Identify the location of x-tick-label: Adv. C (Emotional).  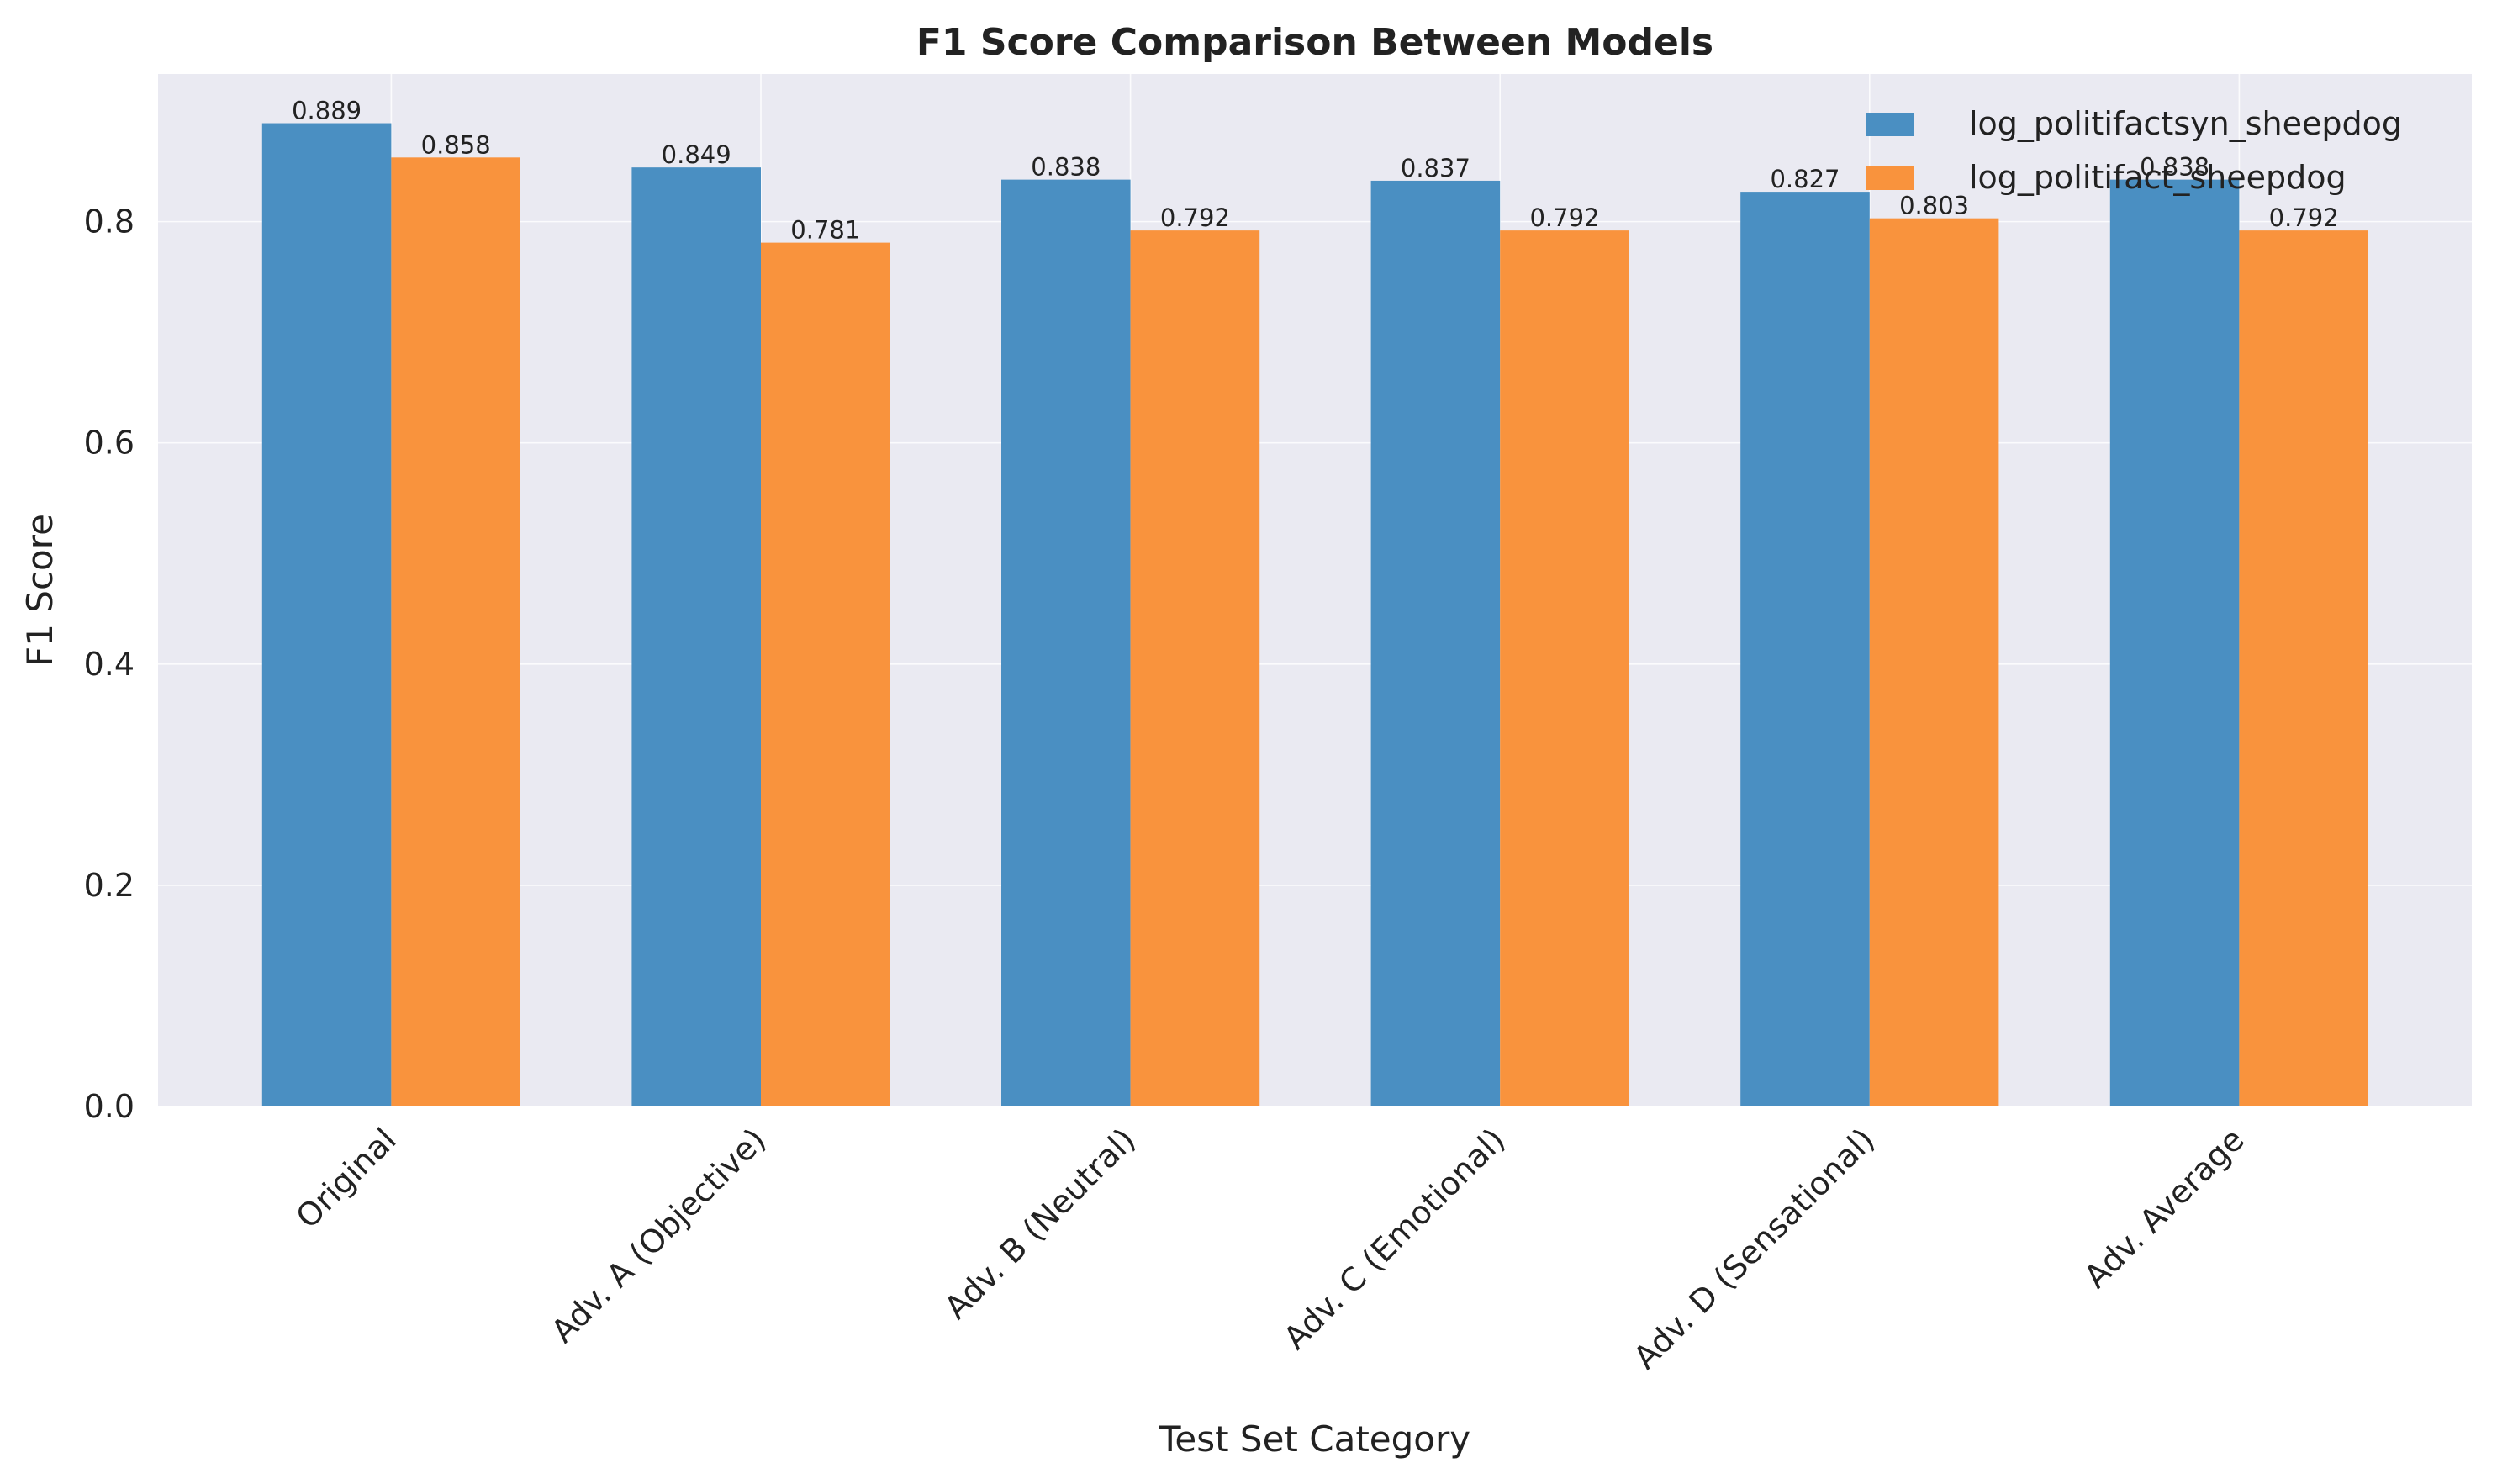
(1394, 1238).